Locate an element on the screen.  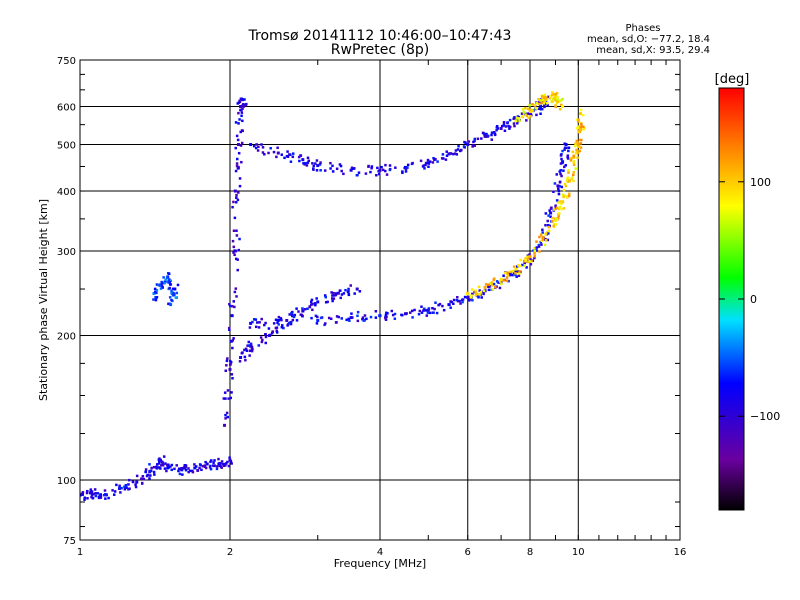
y-tick-label: 500 is located at coordinates (66, 146).